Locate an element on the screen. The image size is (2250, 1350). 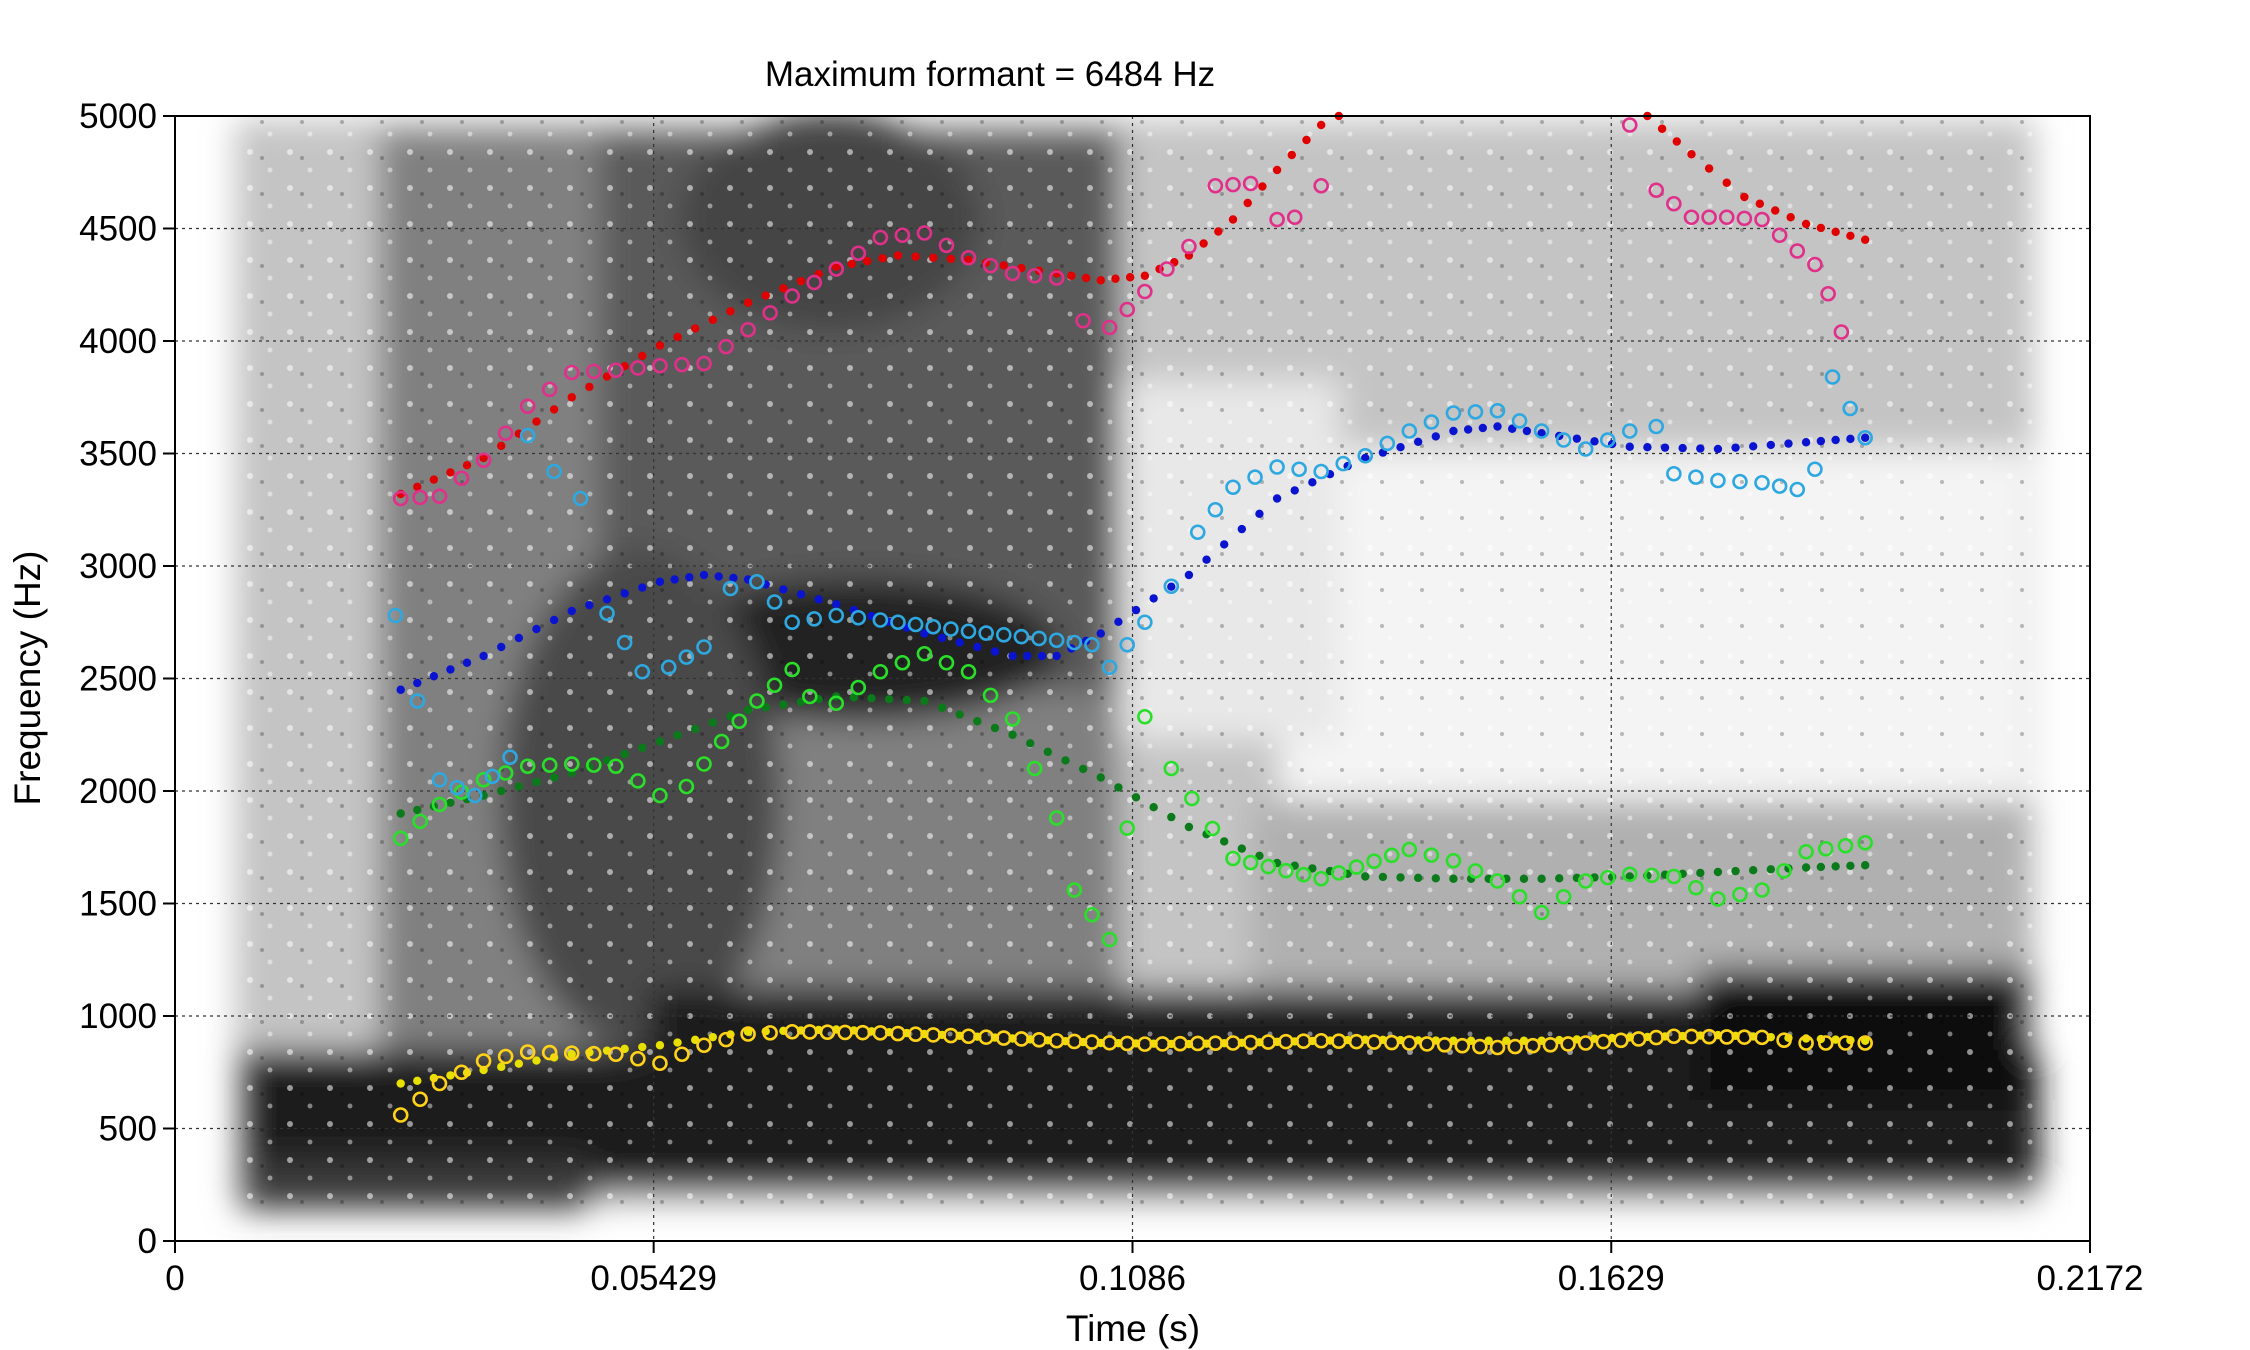
x-axis: 0 0.05429 0.1086 0.1629 0.2172 is located at coordinates (1154, 1269).